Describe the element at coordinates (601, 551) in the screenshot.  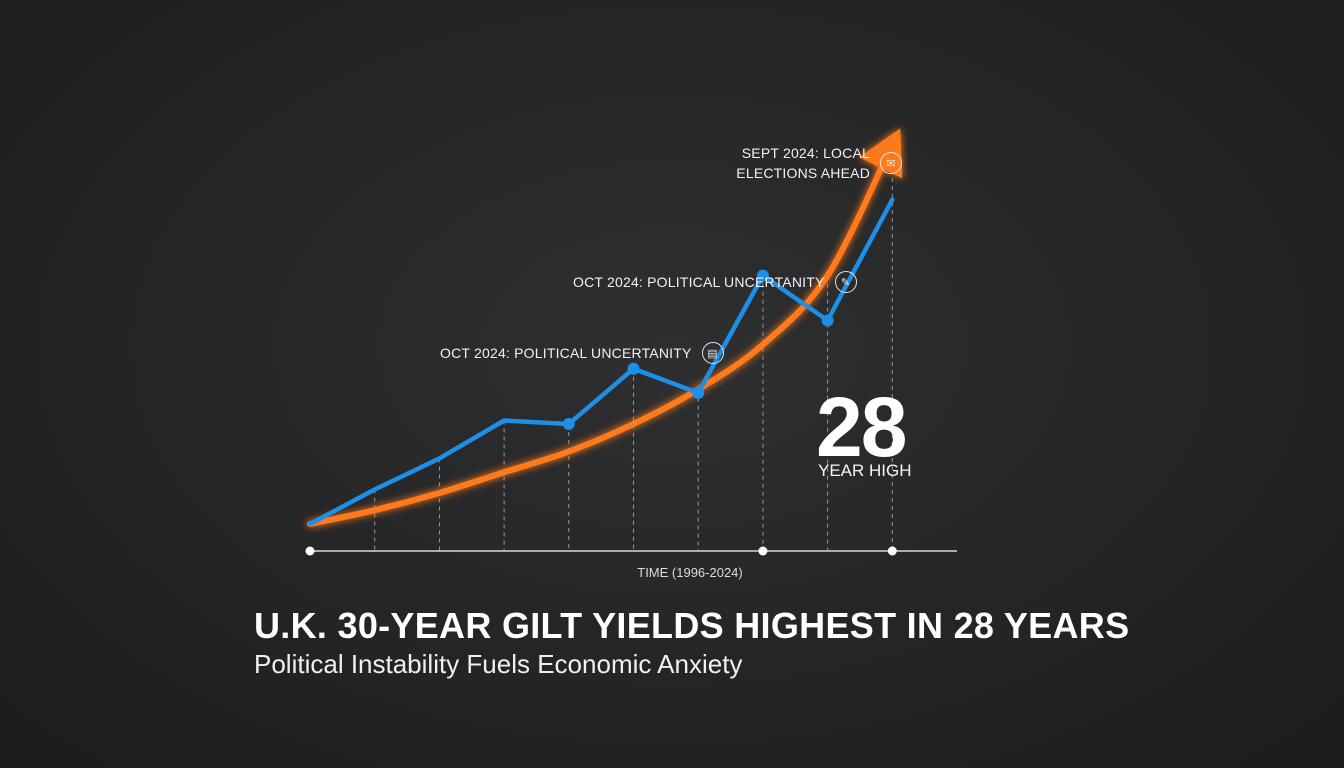
I see `x-axis-markers` at that location.